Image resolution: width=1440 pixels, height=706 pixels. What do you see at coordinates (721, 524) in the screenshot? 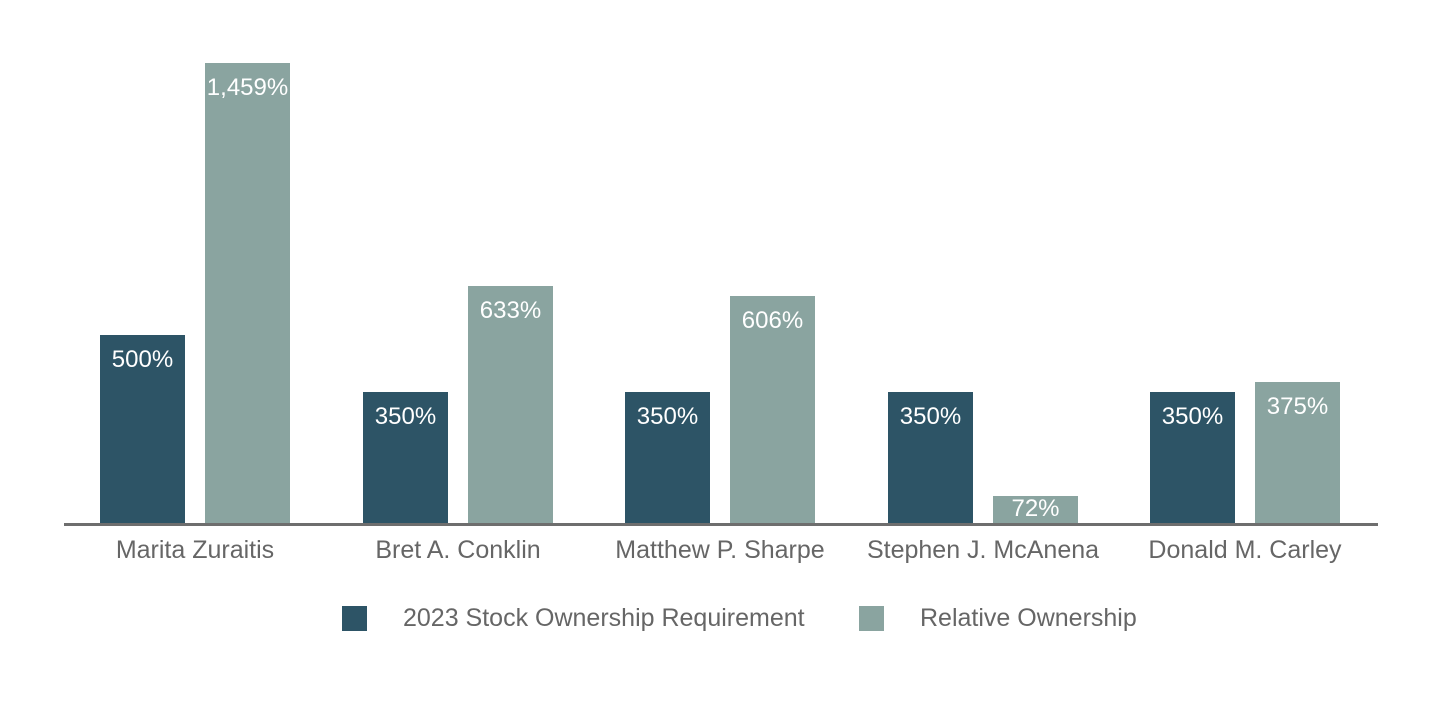
I see `x-axis-line` at bounding box center [721, 524].